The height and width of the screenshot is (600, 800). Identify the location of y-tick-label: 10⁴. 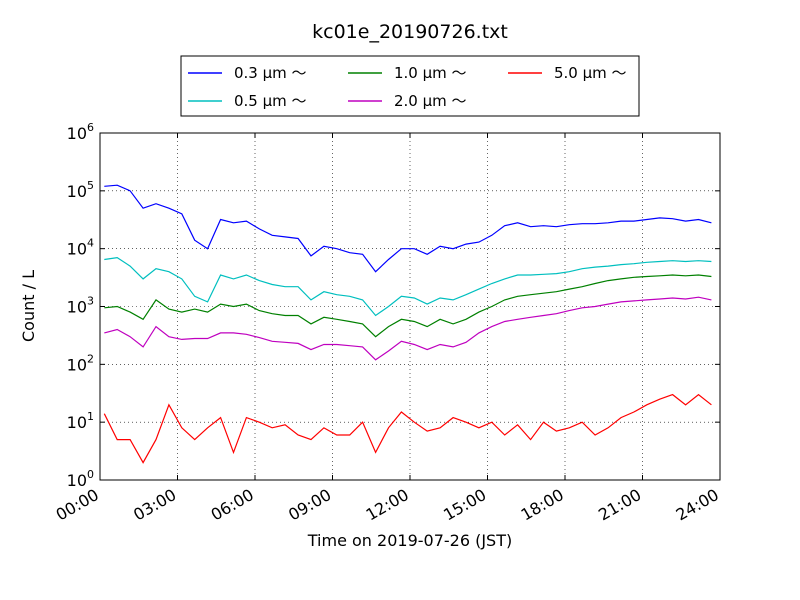
(80, 248).